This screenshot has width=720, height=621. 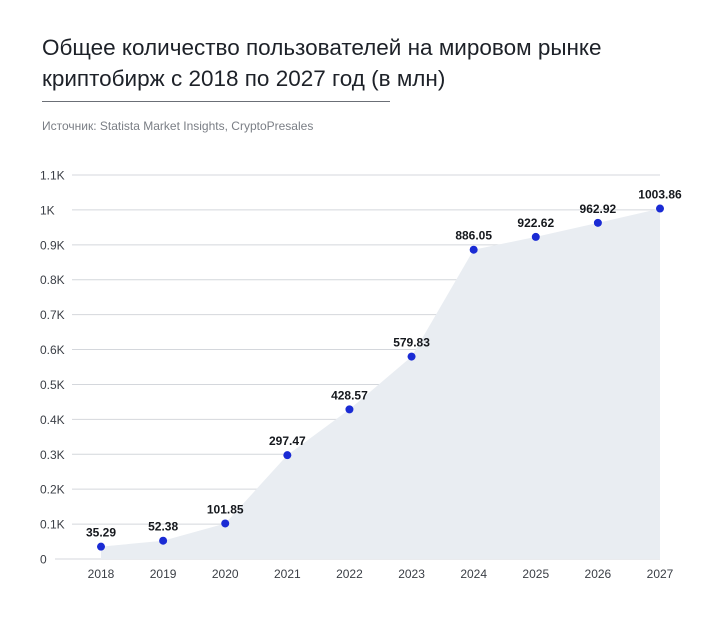 I want to click on data-label: 579.83, so click(x=411, y=343).